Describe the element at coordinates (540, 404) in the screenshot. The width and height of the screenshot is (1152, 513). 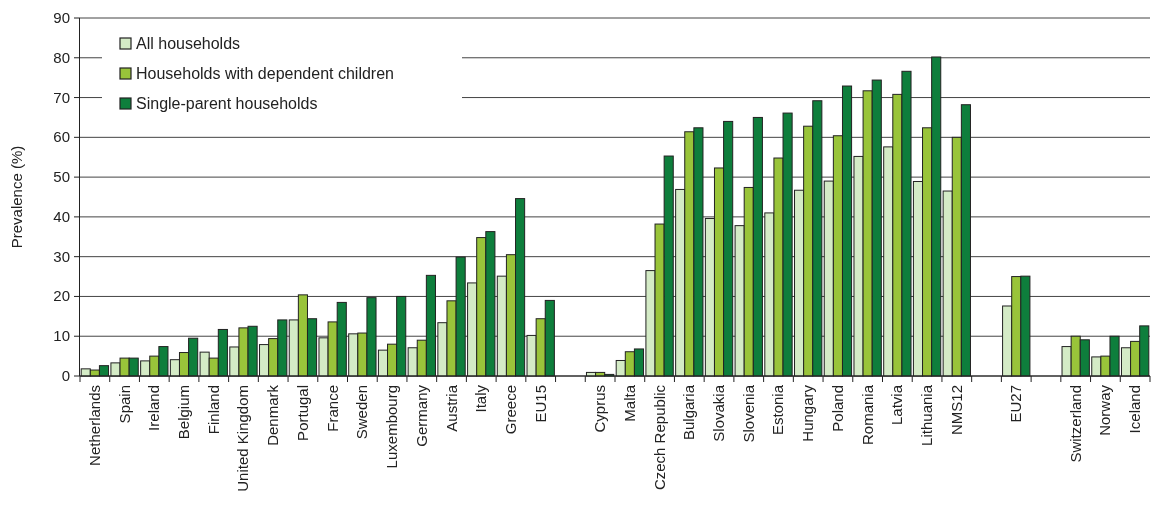
I see `x-tick-label: EU15` at that location.